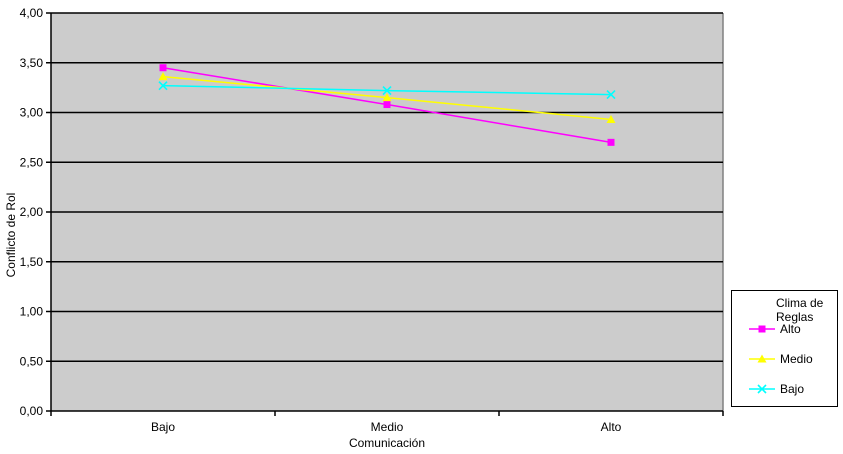 The width and height of the screenshot is (843, 454). What do you see at coordinates (790, 329) in the screenshot?
I see `legend-entry-label: Alto` at bounding box center [790, 329].